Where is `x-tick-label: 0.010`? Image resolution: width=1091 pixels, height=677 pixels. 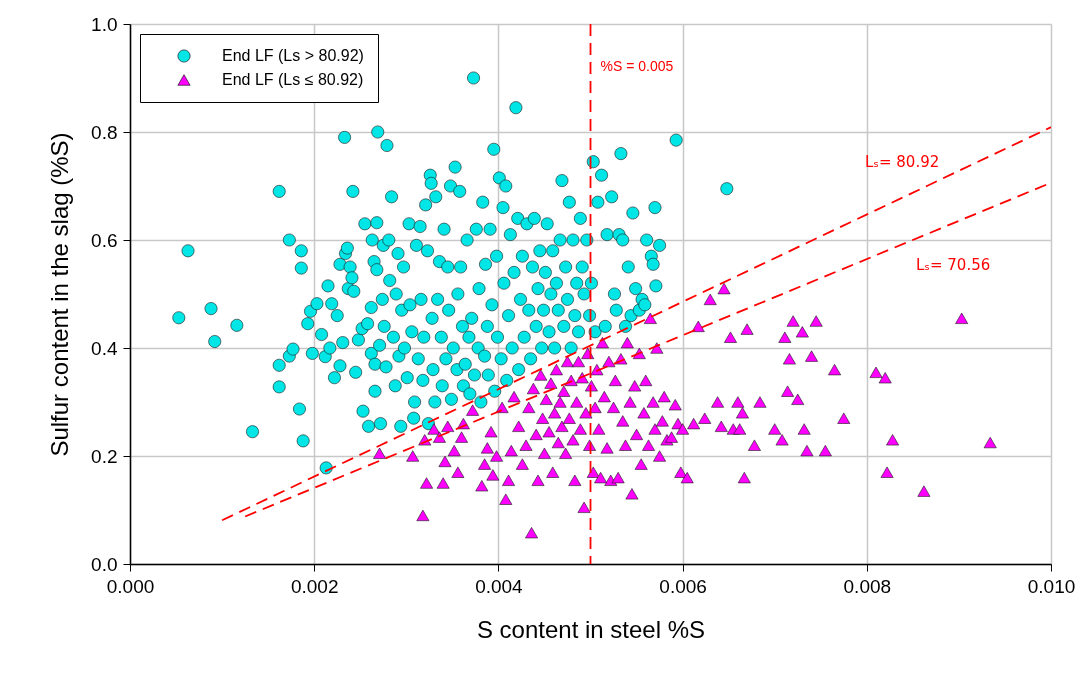
x-tick-label: 0.010 is located at coordinates (1051, 586).